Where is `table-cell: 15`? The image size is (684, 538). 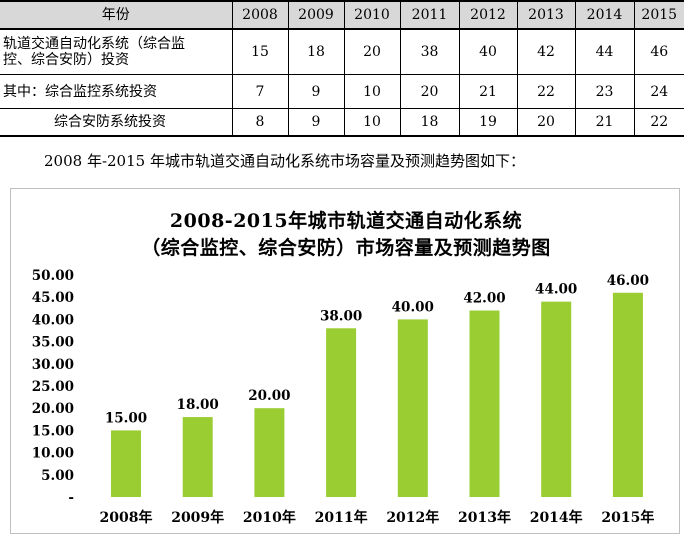
table-cell: 15 is located at coordinates (260, 52).